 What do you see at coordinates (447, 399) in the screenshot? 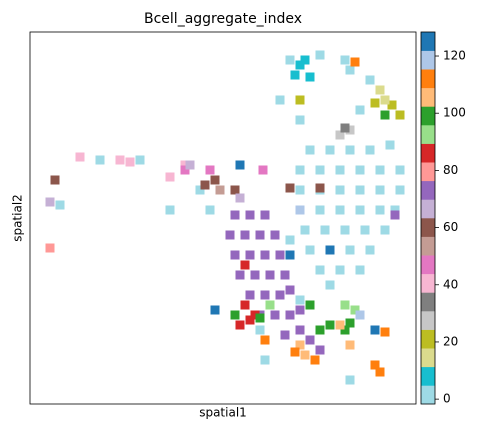
I see `colorbar-tick-label: 0` at bounding box center [447, 399].